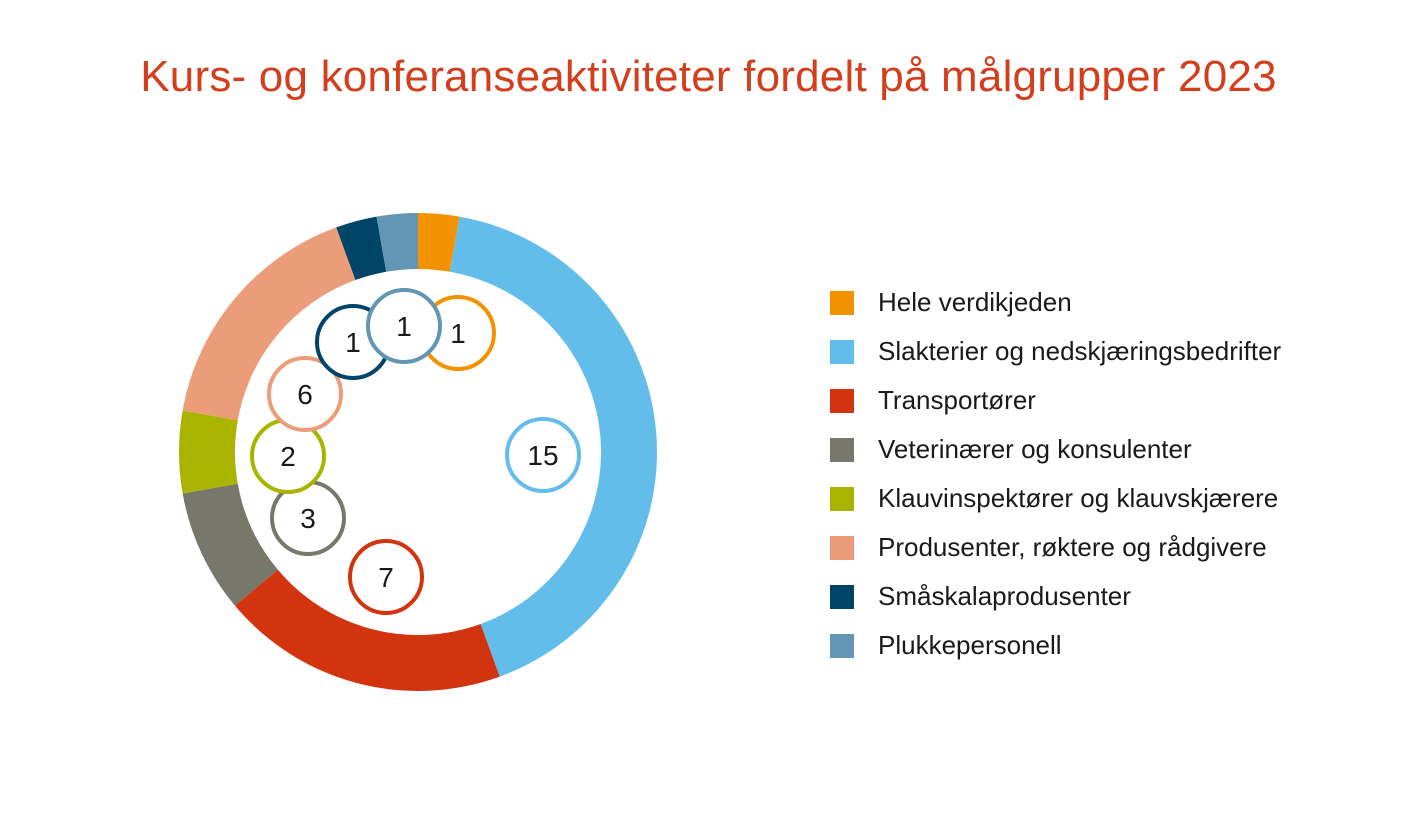 The width and height of the screenshot is (1417, 827). Describe the element at coordinates (1035, 449) in the screenshot. I see `legend-label: Veterinærer og konsulenter` at that location.